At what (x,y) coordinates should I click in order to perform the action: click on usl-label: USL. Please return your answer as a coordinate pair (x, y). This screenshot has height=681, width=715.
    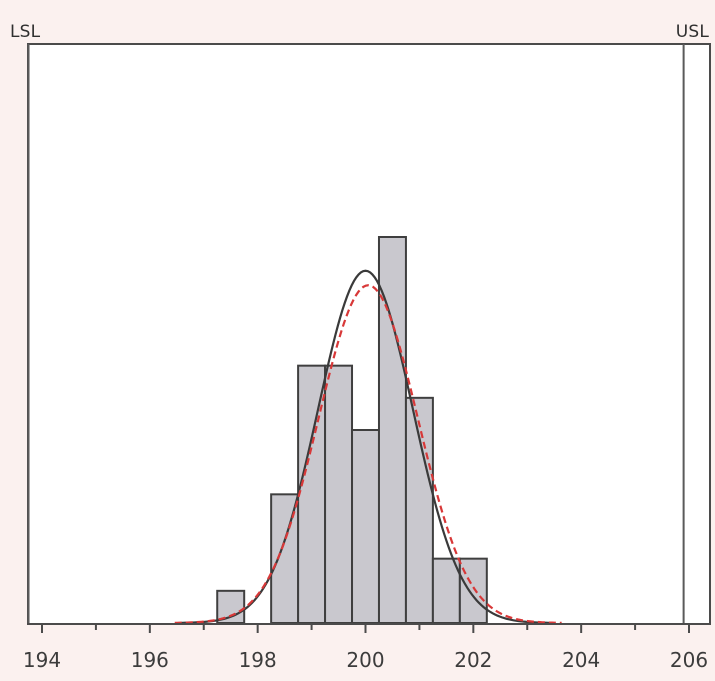
    Looking at the image, I should click on (692, 32).